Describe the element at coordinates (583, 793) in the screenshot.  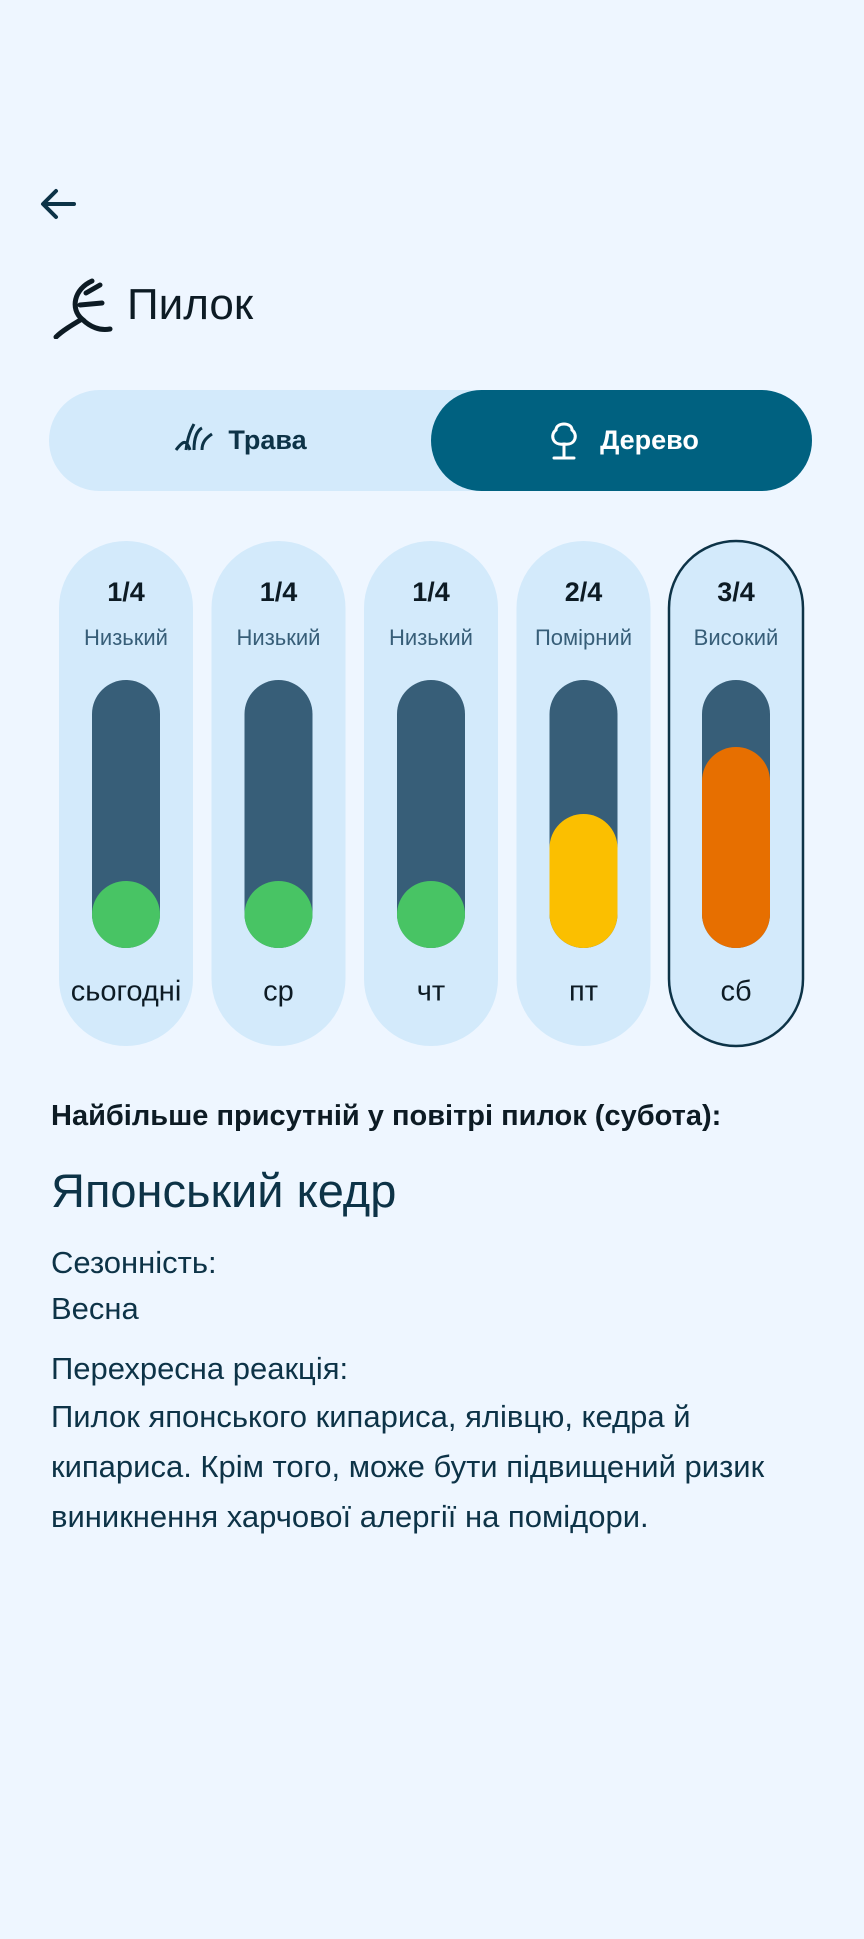
I see `day-card: 2/4 Помірний пт` at that location.